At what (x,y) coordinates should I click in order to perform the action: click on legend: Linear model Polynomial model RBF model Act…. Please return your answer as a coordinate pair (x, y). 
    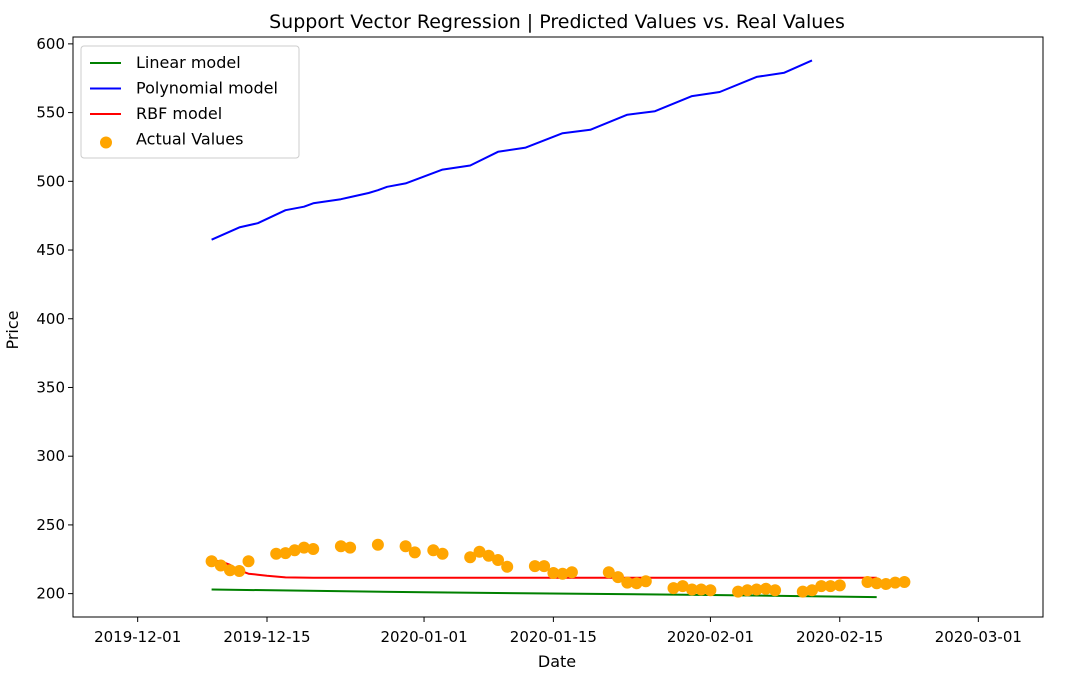
    Looking at the image, I should click on (190, 102).